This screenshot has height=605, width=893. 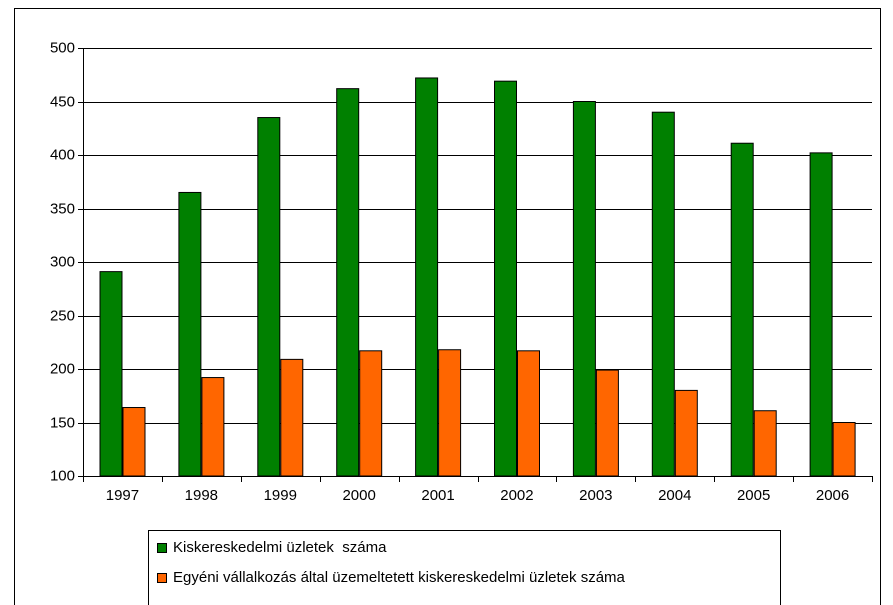 What do you see at coordinates (674, 495) in the screenshot?
I see `x-tick-label: 2004` at bounding box center [674, 495].